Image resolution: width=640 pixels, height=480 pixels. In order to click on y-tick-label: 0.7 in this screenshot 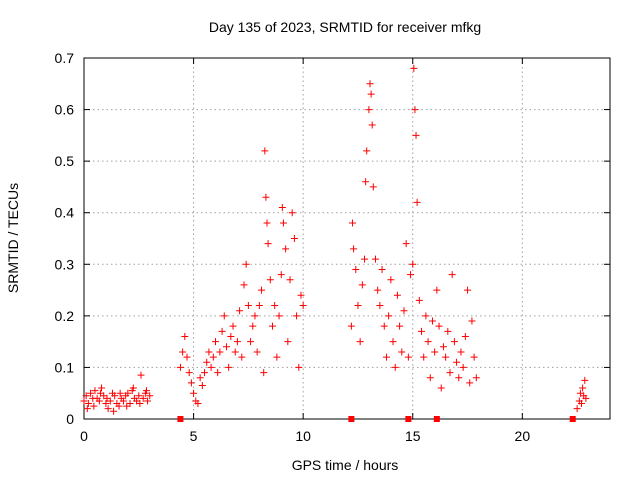, I will do `click(65, 58)`.